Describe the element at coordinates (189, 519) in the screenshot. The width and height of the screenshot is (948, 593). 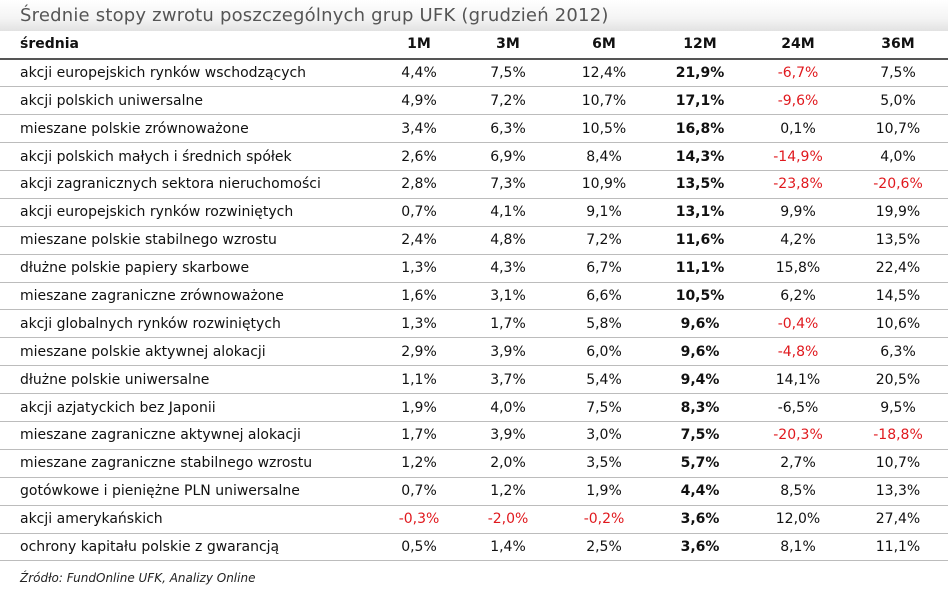
I see `row-label: akcji amerykańskich` at that location.